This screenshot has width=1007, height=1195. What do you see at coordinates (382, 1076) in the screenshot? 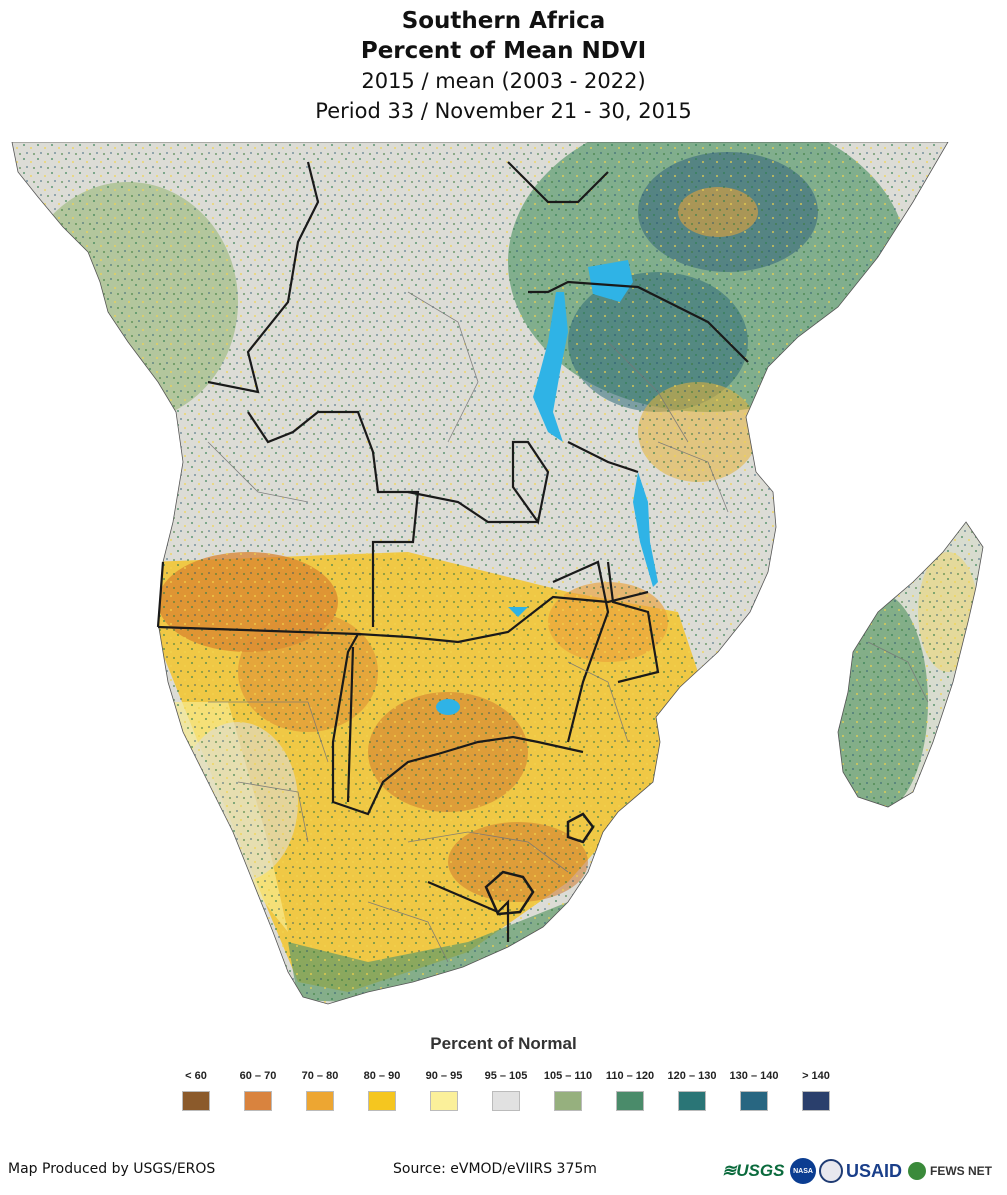
I see `legend-label: 80 – 90` at bounding box center [382, 1076].